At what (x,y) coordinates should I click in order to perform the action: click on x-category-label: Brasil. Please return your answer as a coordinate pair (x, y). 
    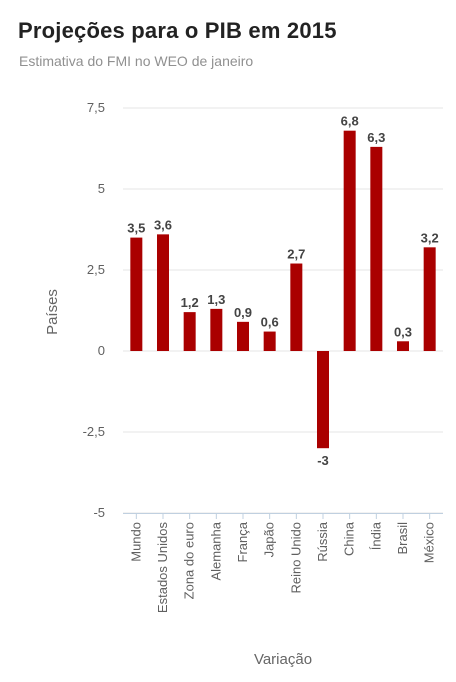
    Looking at the image, I should click on (402, 538).